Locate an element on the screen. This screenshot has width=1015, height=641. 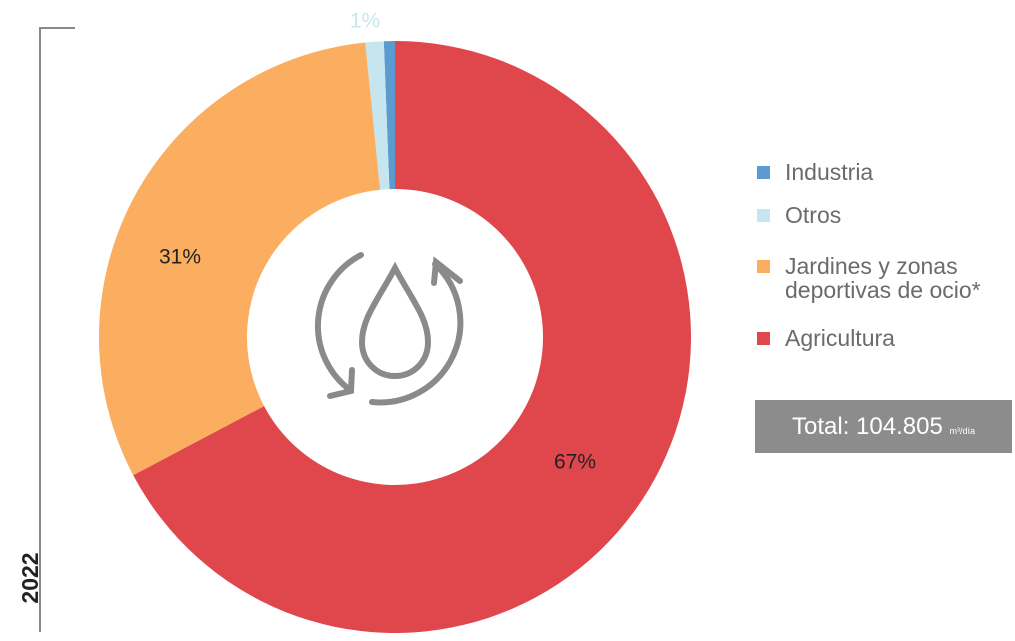
year-label: 2022 is located at coordinates (30, 577).